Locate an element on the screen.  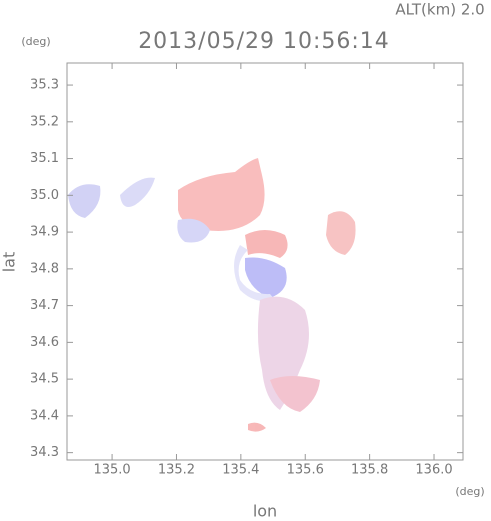
y-tick-label: 34.3 is located at coordinates (44, 452).